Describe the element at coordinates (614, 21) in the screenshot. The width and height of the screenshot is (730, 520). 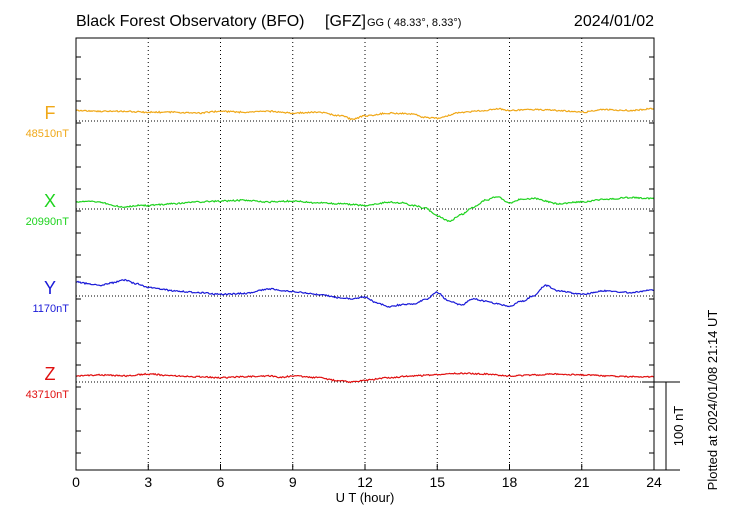
I see `chart-date: 2024/01/02` at that location.